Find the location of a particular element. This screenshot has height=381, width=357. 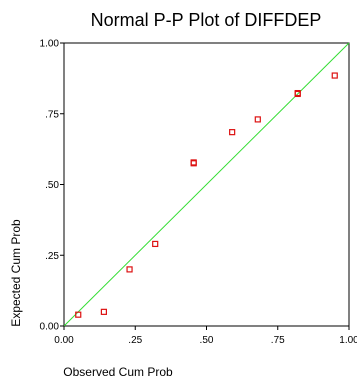

x-tick-label: .75 is located at coordinates (278, 340).